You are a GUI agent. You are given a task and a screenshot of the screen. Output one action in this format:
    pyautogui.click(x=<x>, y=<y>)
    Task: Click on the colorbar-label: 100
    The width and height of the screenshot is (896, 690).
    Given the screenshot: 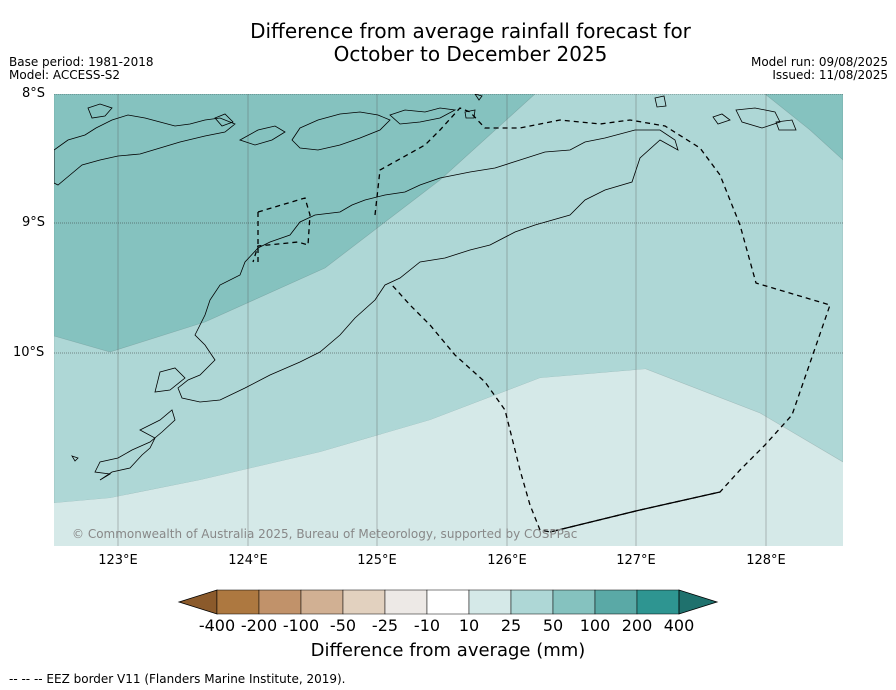 What is the action you would take?
    pyautogui.click(x=595, y=625)
    